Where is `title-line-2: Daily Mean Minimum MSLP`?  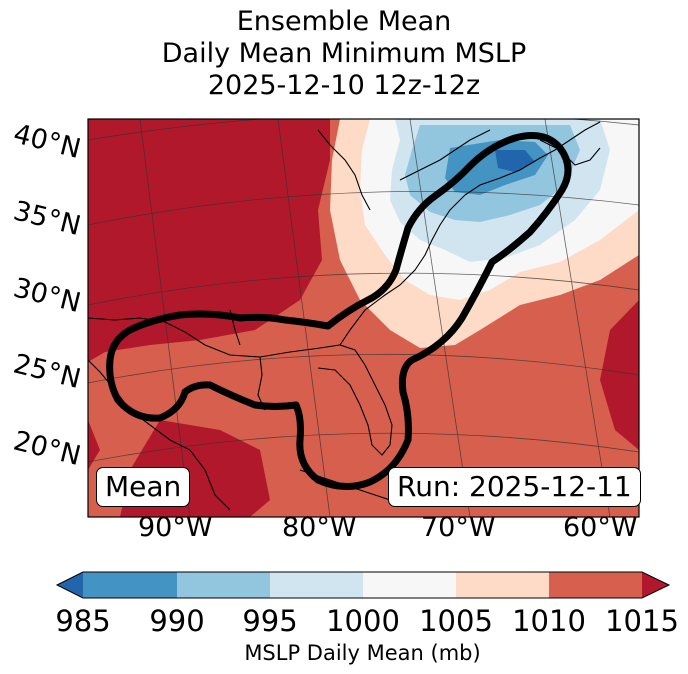
title-line-2: Daily Mean Minimum MSLP is located at coordinates (344, 53).